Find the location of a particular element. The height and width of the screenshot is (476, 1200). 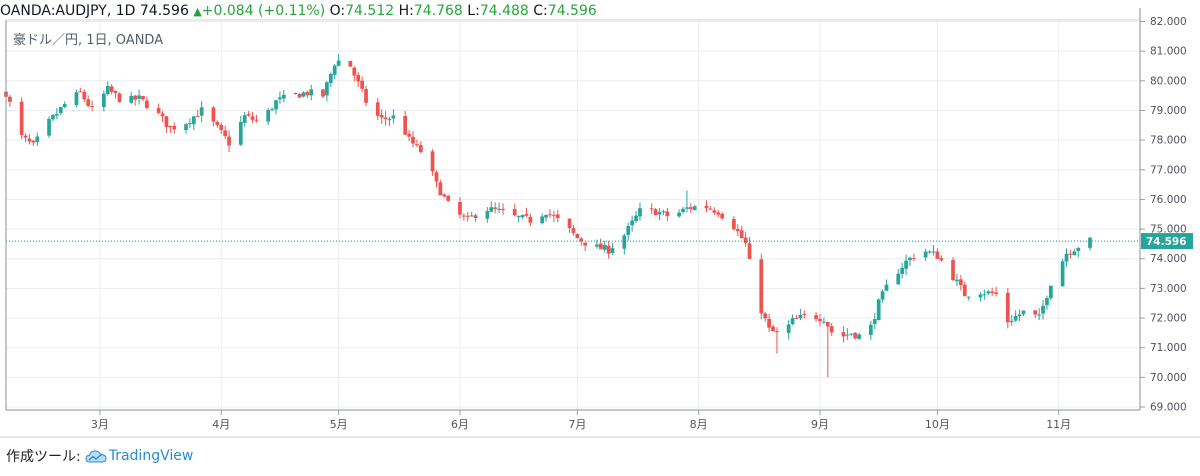

made-with-label: 作成ツール: is located at coordinates (43, 457).